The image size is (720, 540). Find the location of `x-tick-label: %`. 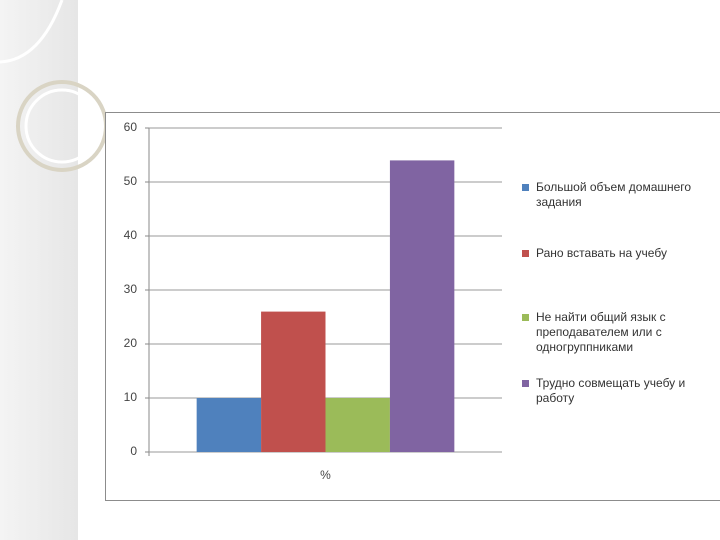

x-tick-label: % is located at coordinates (325, 475).